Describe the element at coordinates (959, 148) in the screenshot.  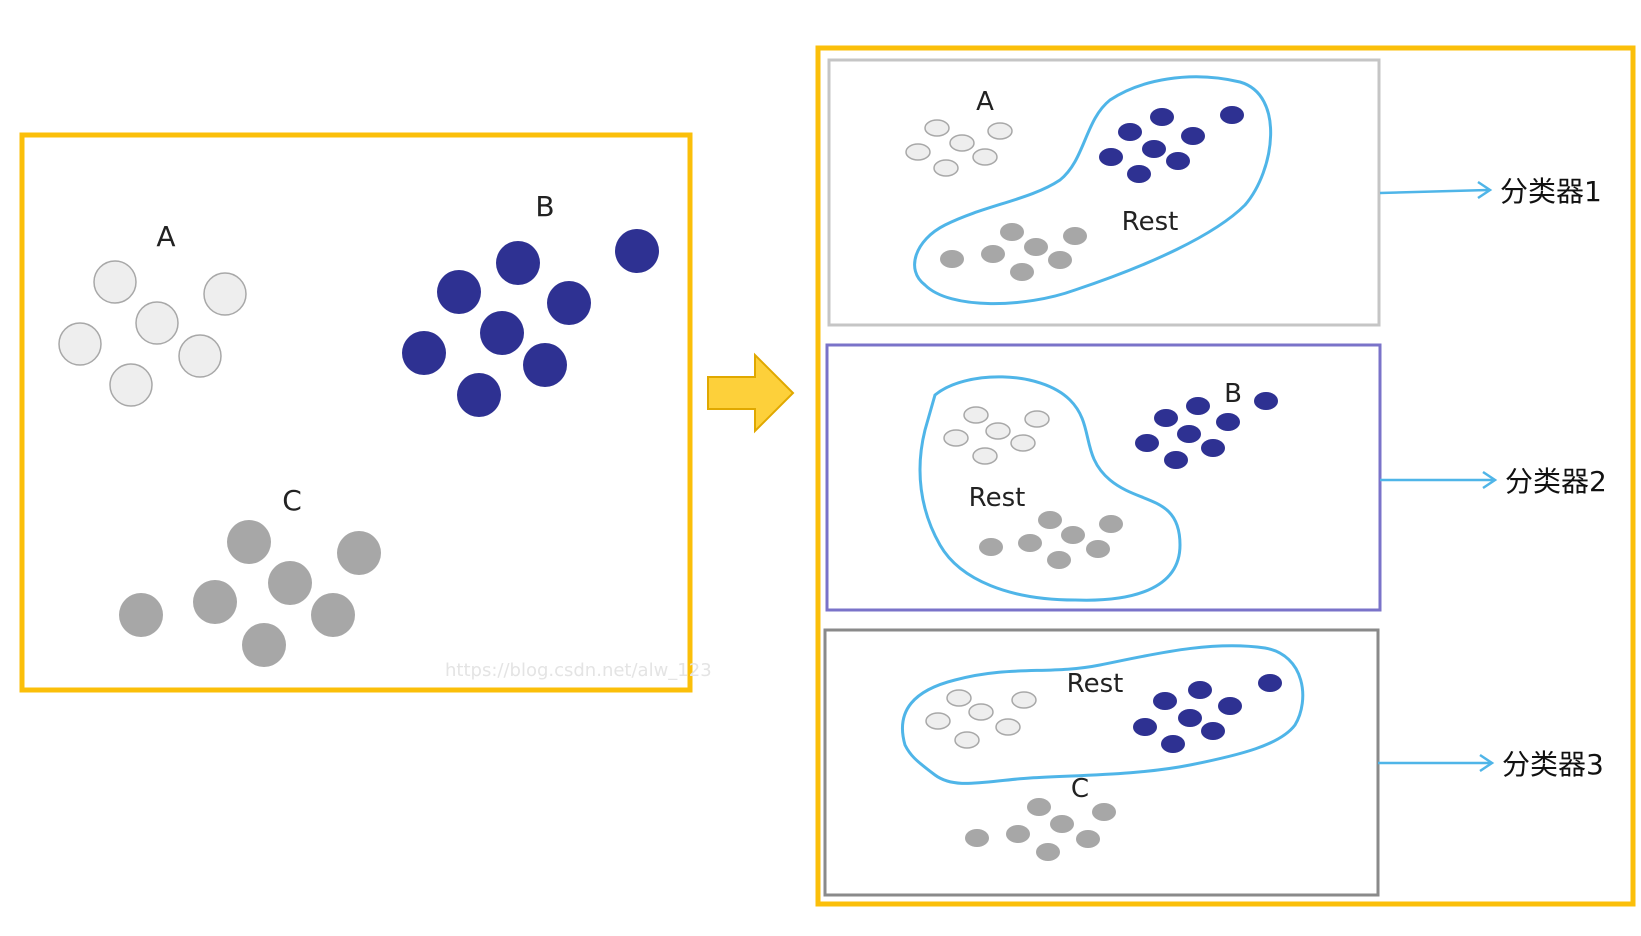
I see `panel-1-cluster-a` at that location.